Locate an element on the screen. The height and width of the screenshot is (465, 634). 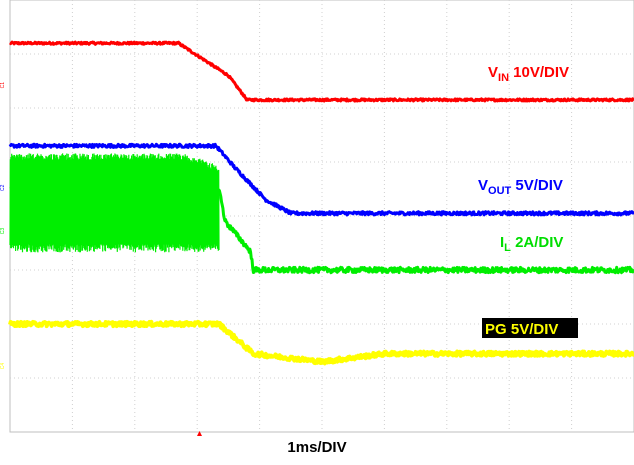
channel-marker: C1 is located at coordinates (3, 85).